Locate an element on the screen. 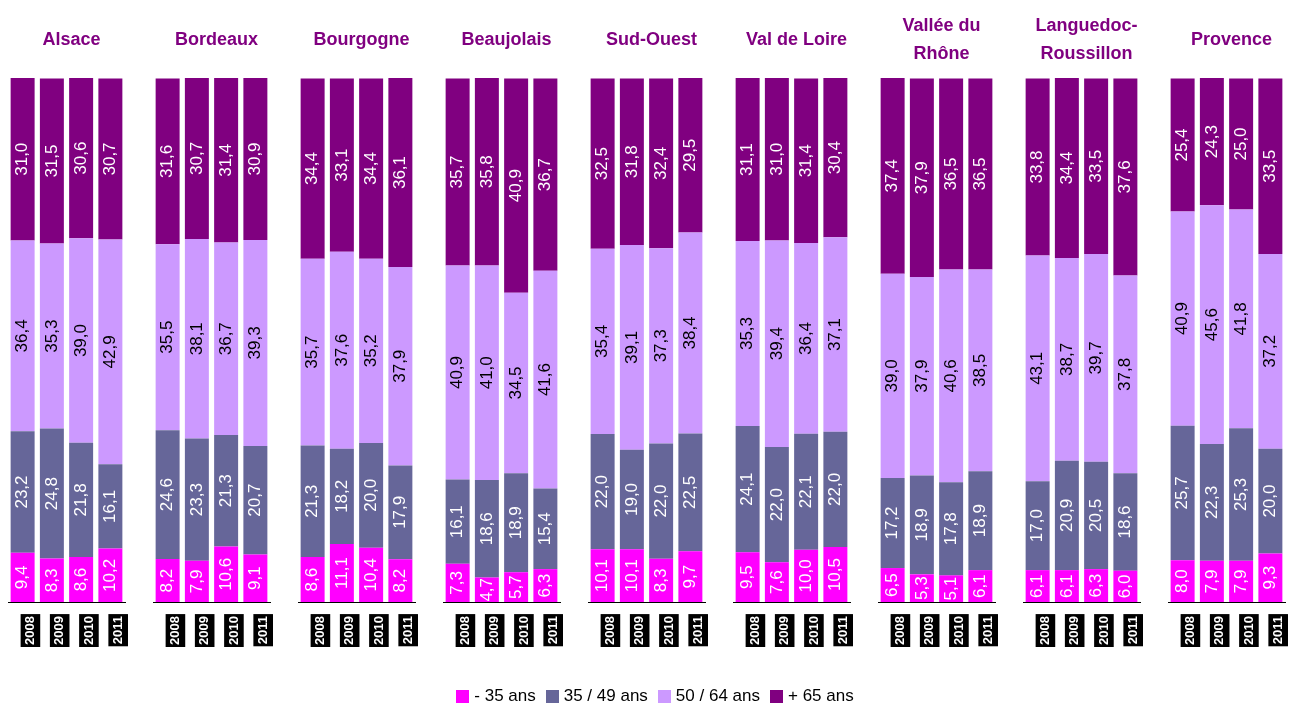  data-label: 38,7 is located at coordinates (1066, 359).